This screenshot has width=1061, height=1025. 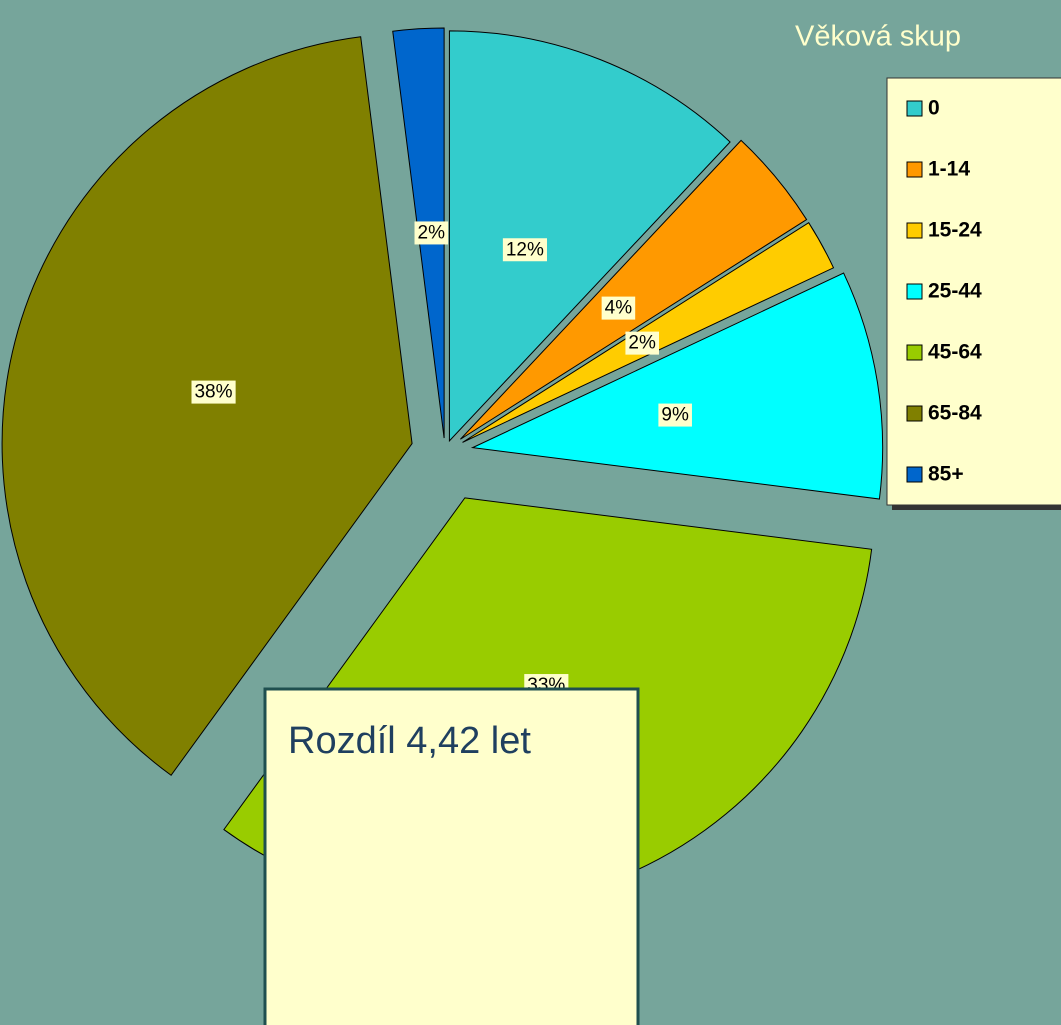 I want to click on data-label: 4%, so click(x=619, y=308).